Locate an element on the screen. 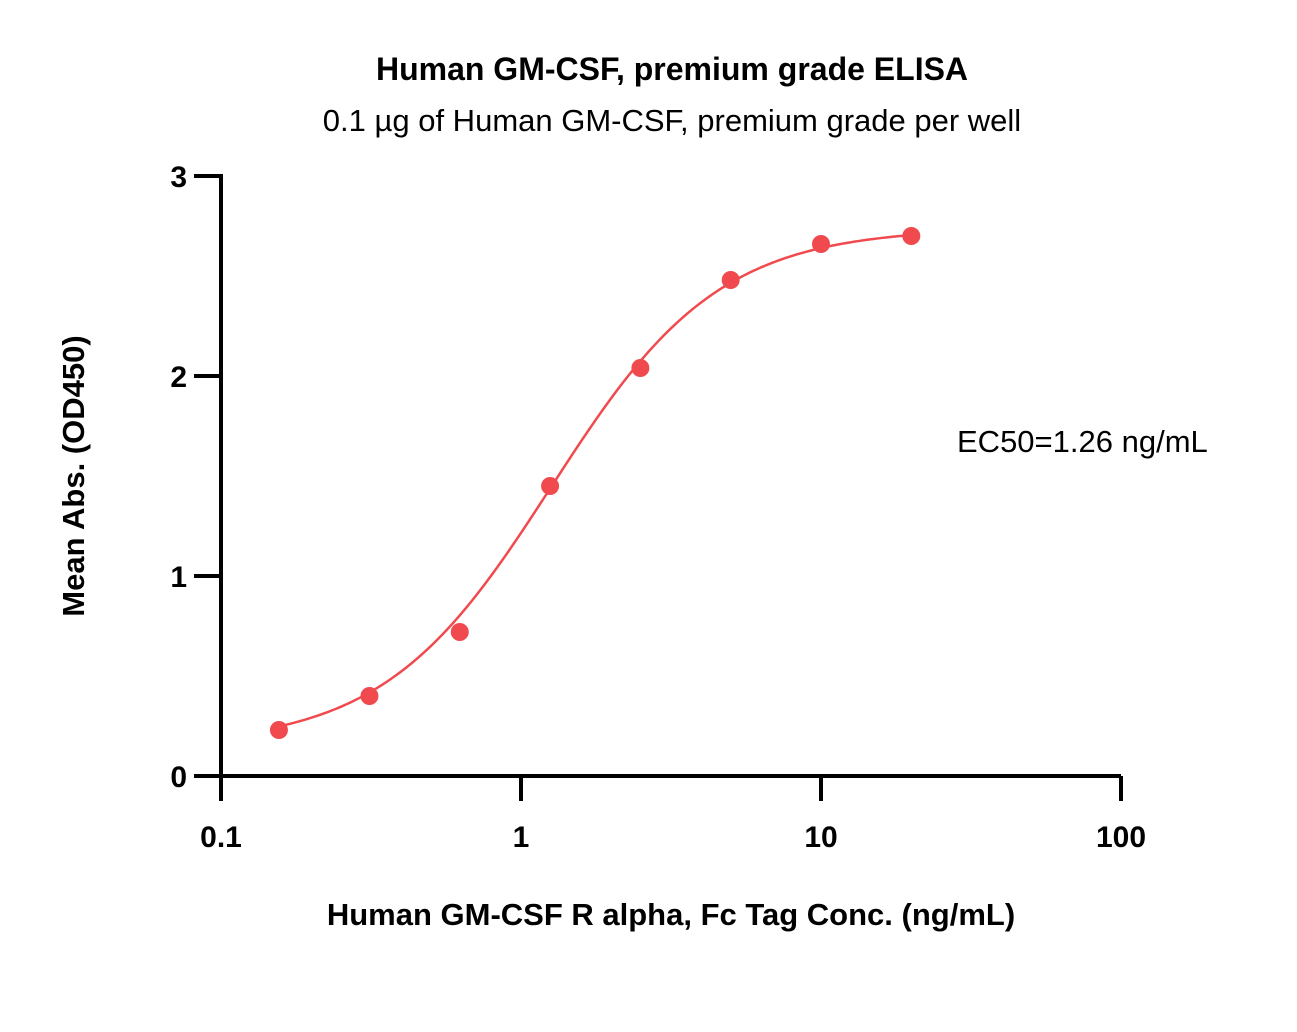 This screenshot has width=1297, height=1032. x-tick-label: 10 is located at coordinates (820, 837).